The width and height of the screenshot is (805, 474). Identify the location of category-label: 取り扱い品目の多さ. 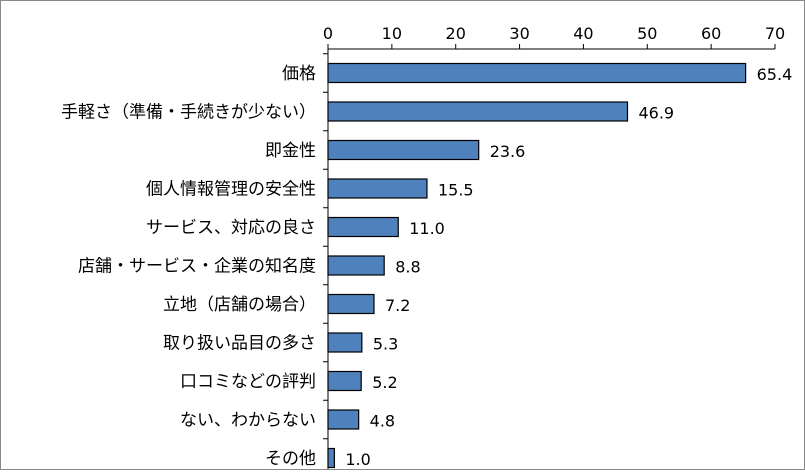
(239, 344).